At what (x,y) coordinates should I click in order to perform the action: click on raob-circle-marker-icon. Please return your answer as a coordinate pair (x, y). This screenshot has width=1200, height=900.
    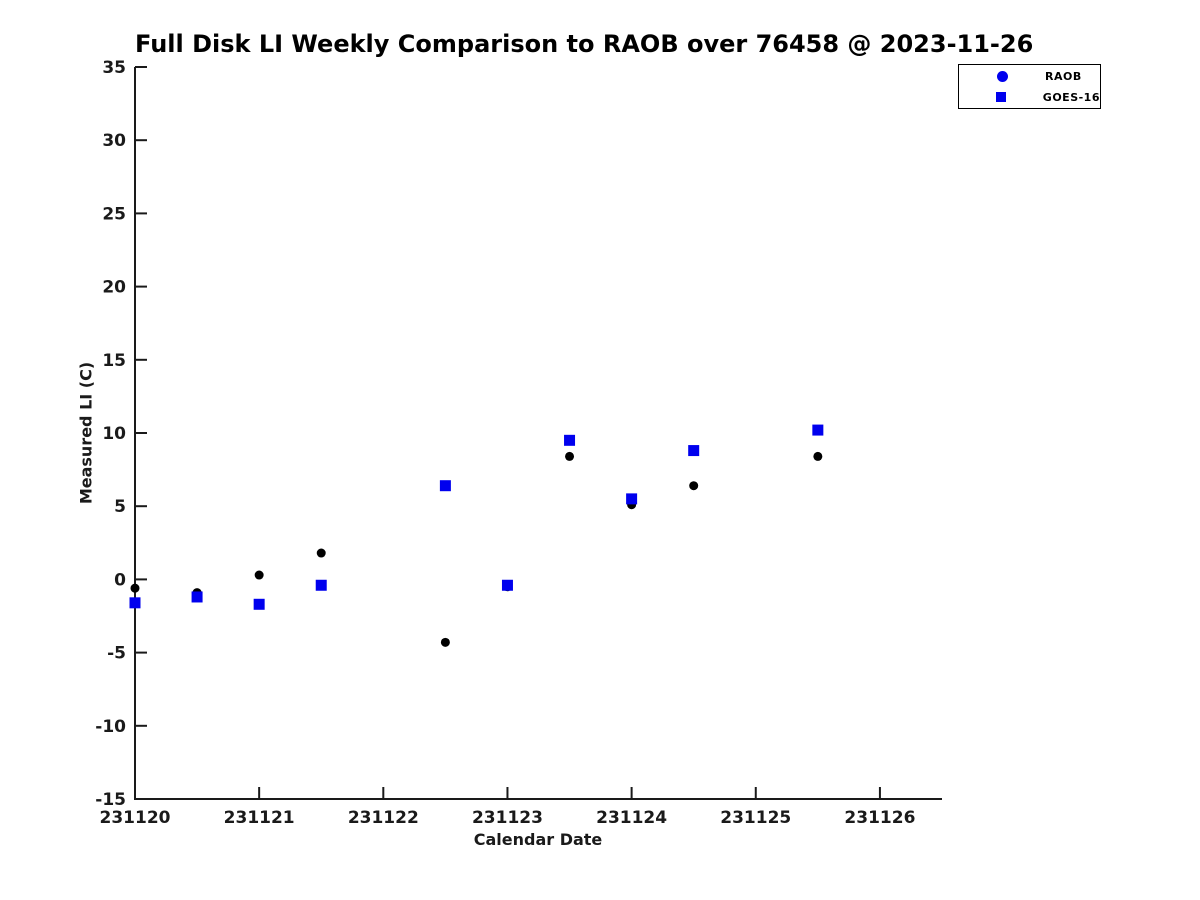
    Looking at the image, I should click on (1002, 76).